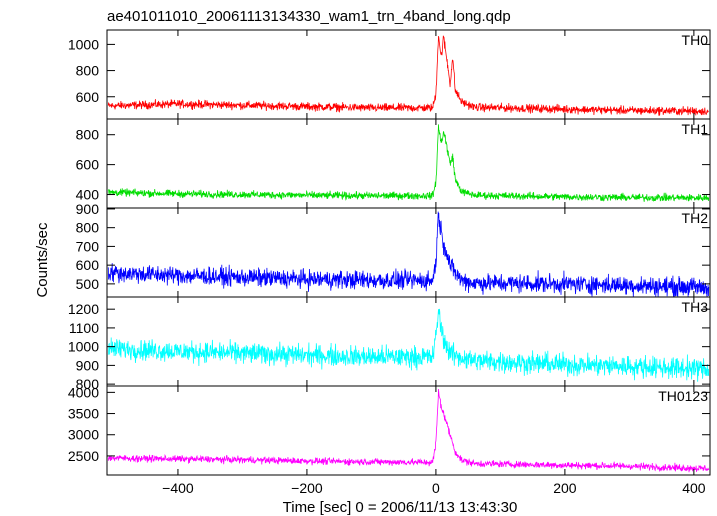 This screenshot has width=717, height=516. What do you see at coordinates (695, 40) in the screenshot?
I see `panel-label: TH0` at bounding box center [695, 40].